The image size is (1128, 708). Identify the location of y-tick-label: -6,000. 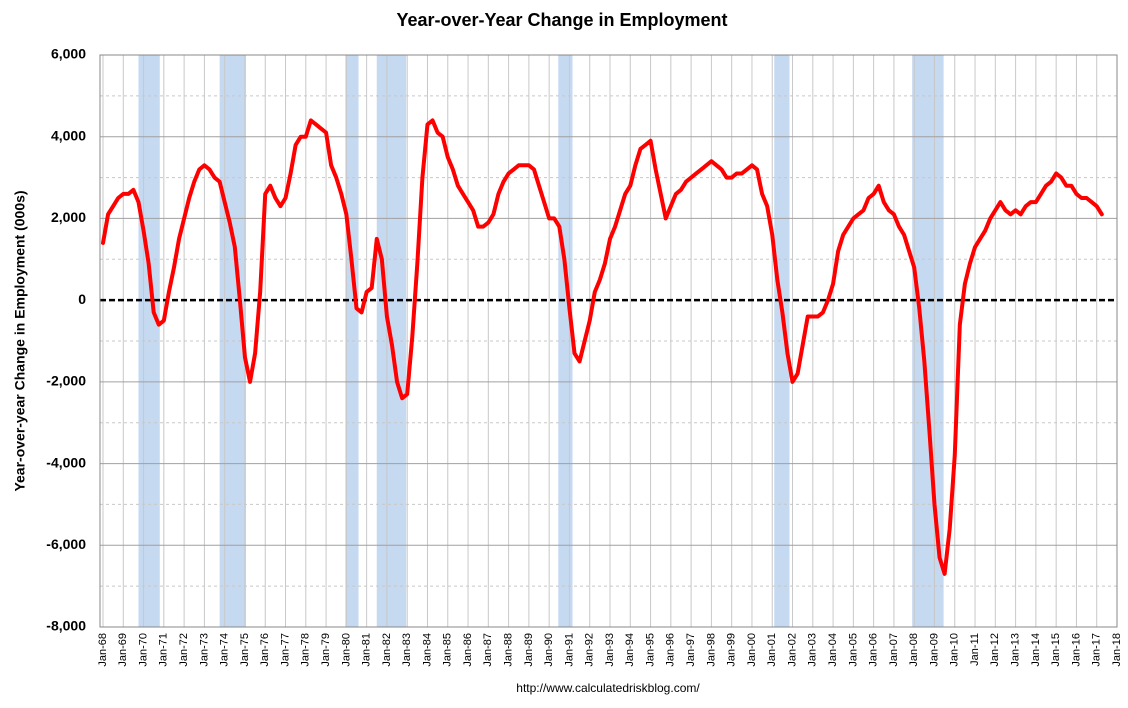
(66, 544).